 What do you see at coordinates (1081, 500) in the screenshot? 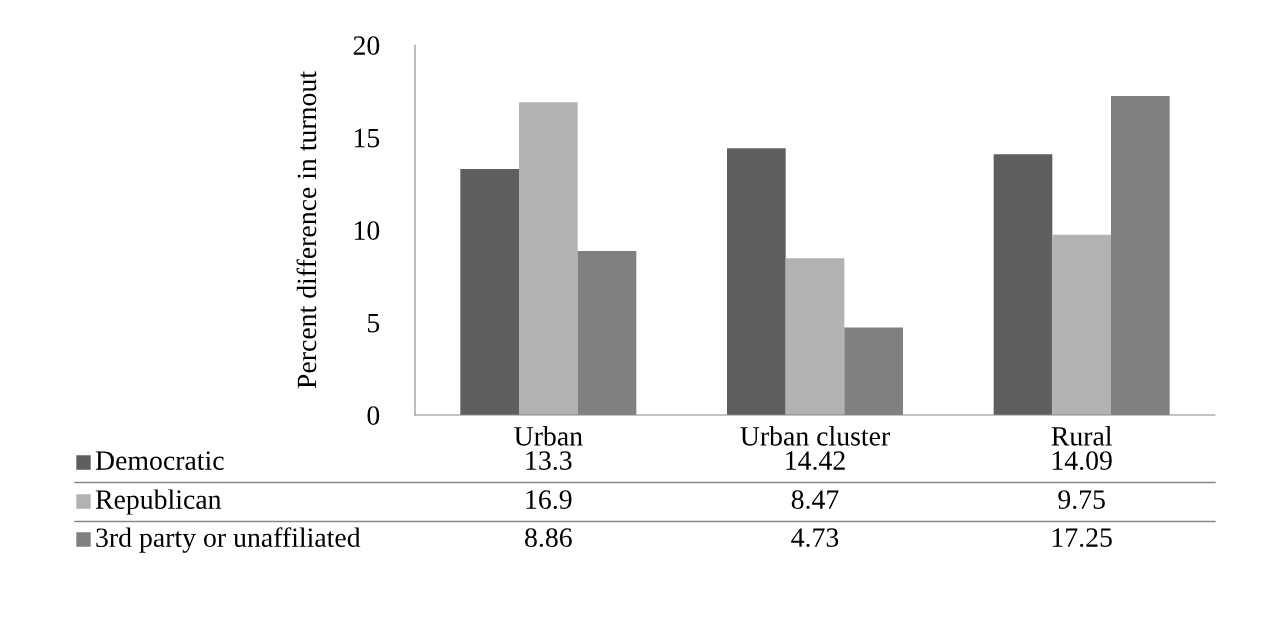
I see `data-label: 9.75` at bounding box center [1081, 500].